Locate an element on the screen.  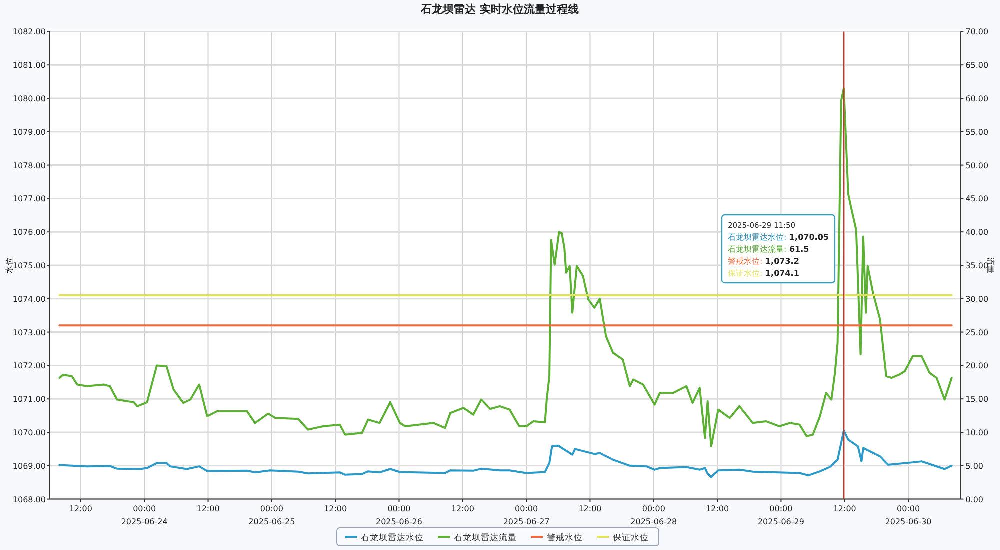
y2-axis-title: 流量 is located at coordinates (990, 266).